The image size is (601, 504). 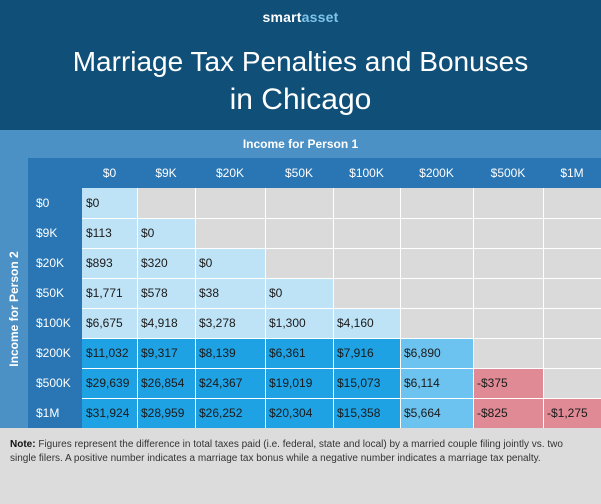 What do you see at coordinates (166, 293) in the screenshot?
I see `table-cell: $578` at bounding box center [166, 293].